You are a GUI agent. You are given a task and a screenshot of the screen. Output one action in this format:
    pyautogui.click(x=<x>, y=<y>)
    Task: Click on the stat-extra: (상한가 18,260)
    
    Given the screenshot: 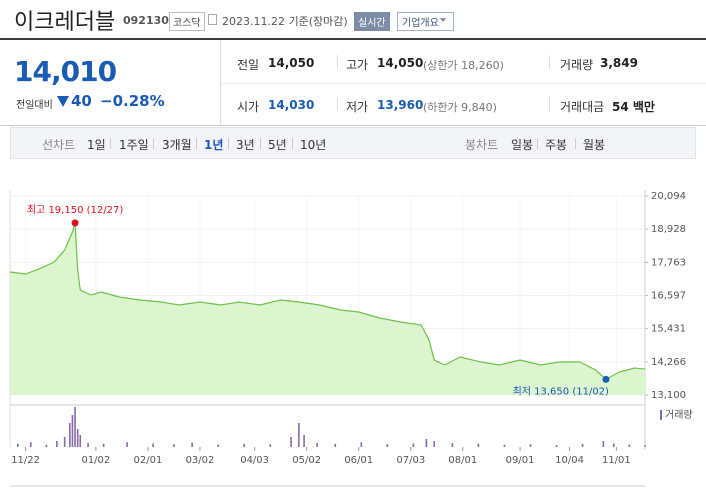 What is the action you would take?
    pyautogui.click(x=463, y=65)
    